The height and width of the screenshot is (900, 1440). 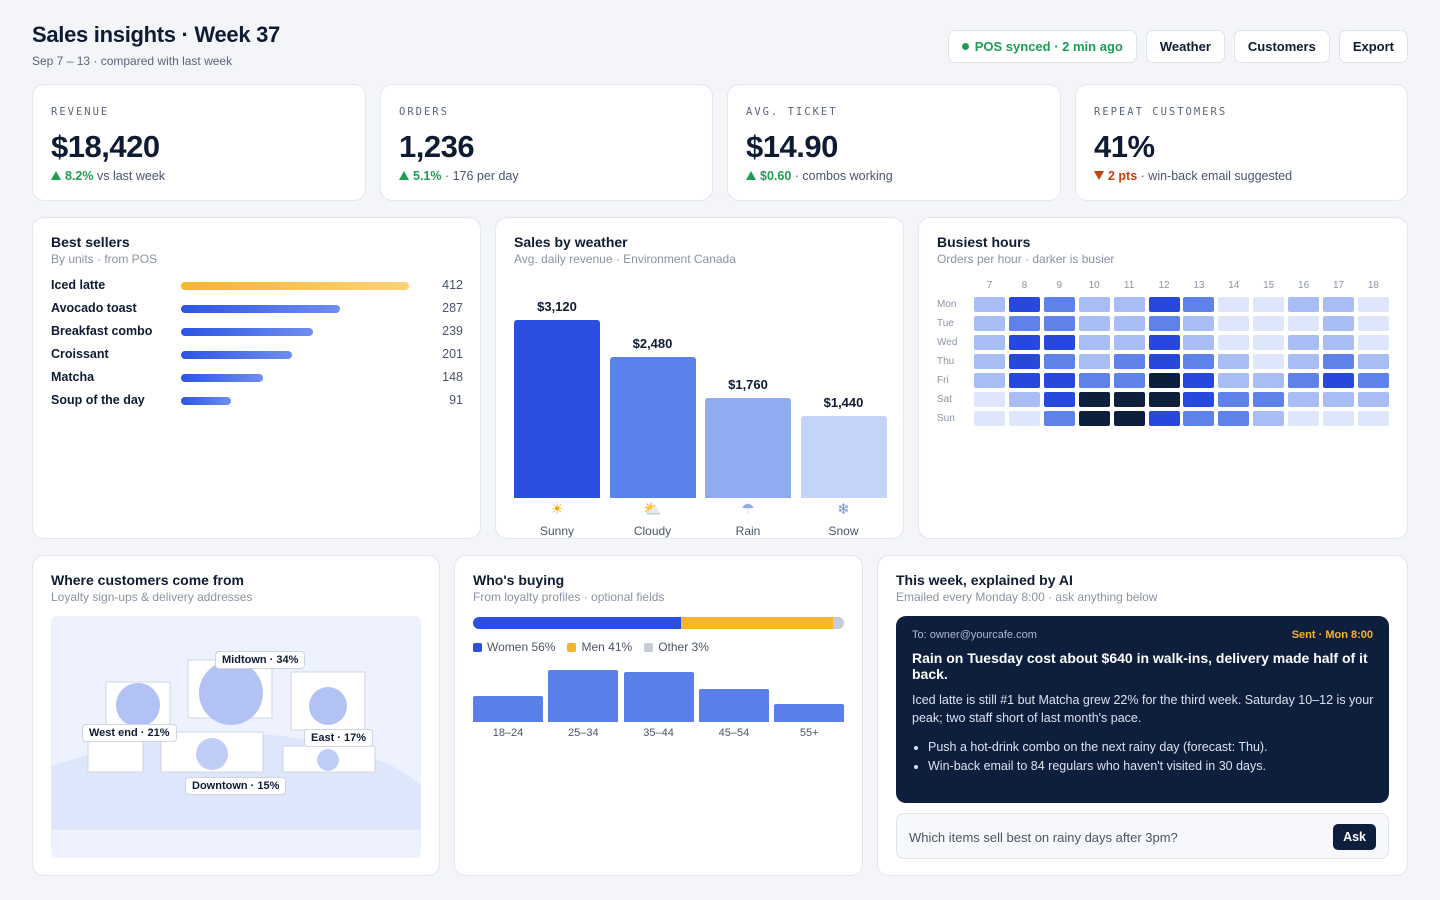 I want to click on map-label-downtown: Downtown · 15%, so click(x=236, y=786).